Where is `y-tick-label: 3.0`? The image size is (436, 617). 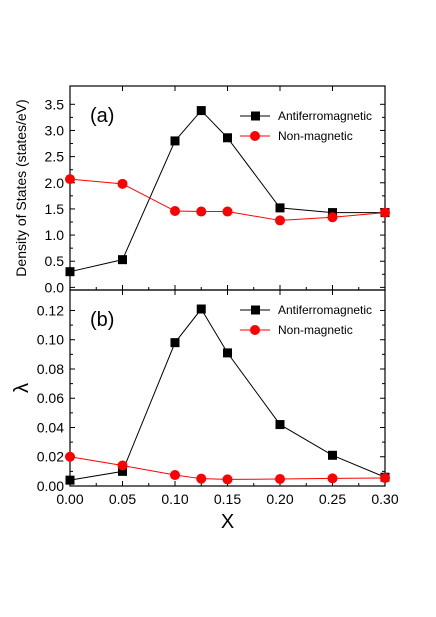 y-tick-label: 3.0 is located at coordinates (55, 130).